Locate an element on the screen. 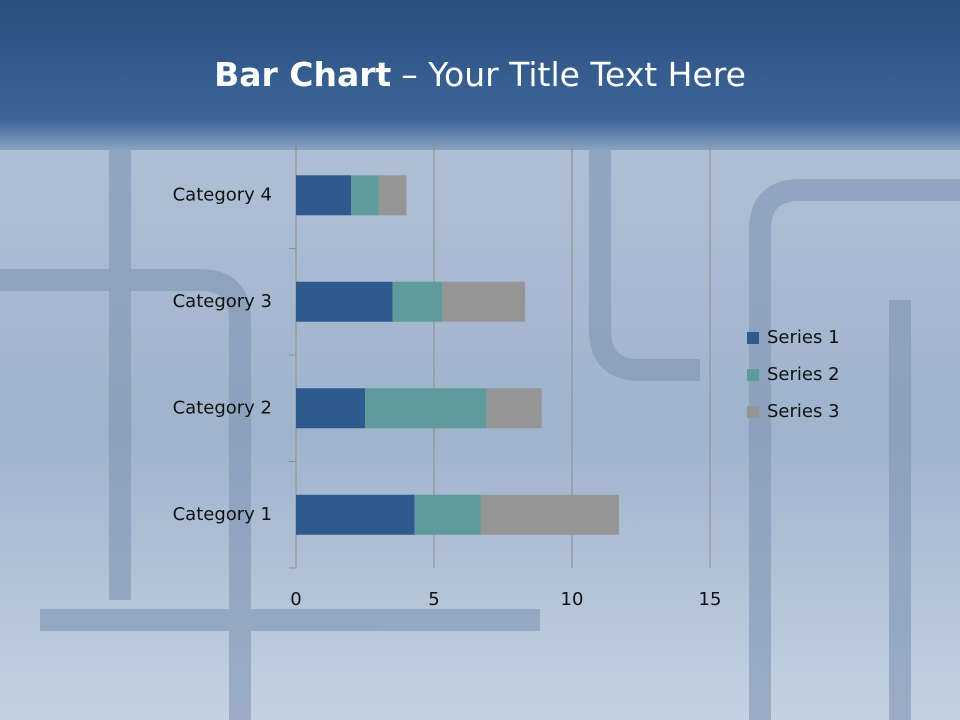  title-rest: – Your Title Text Here is located at coordinates (573, 74).